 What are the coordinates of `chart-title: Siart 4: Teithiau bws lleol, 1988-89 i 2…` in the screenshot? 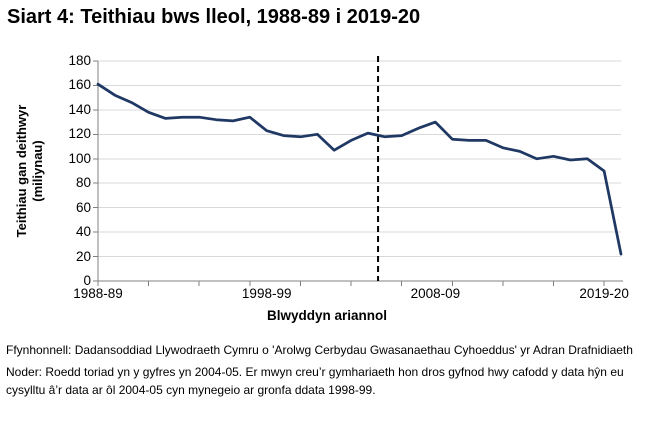 It's located at (214, 17).